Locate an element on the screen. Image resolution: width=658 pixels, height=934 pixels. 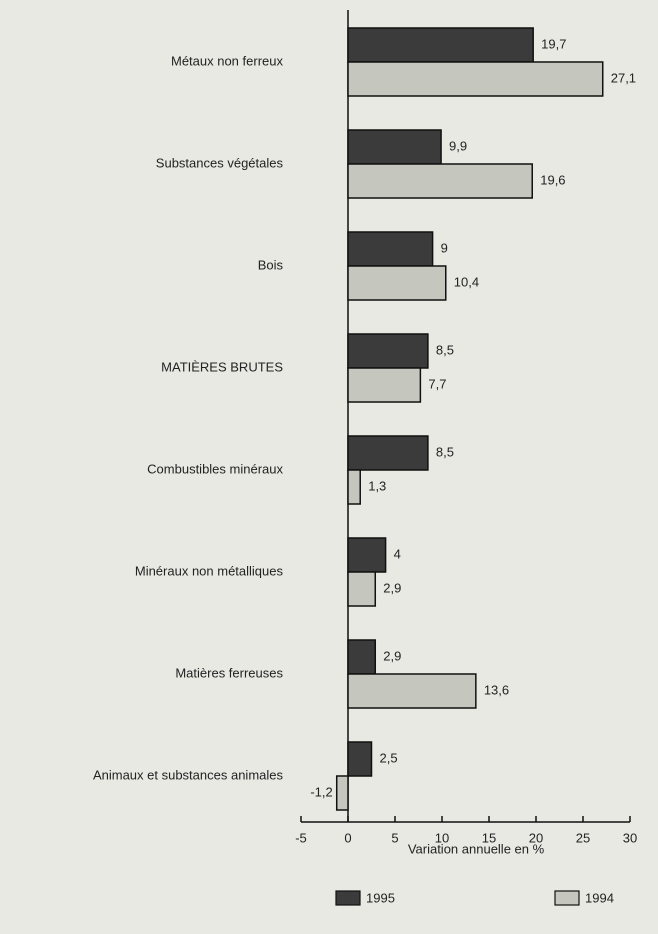
value-label: 9,9 is located at coordinates (458, 145).